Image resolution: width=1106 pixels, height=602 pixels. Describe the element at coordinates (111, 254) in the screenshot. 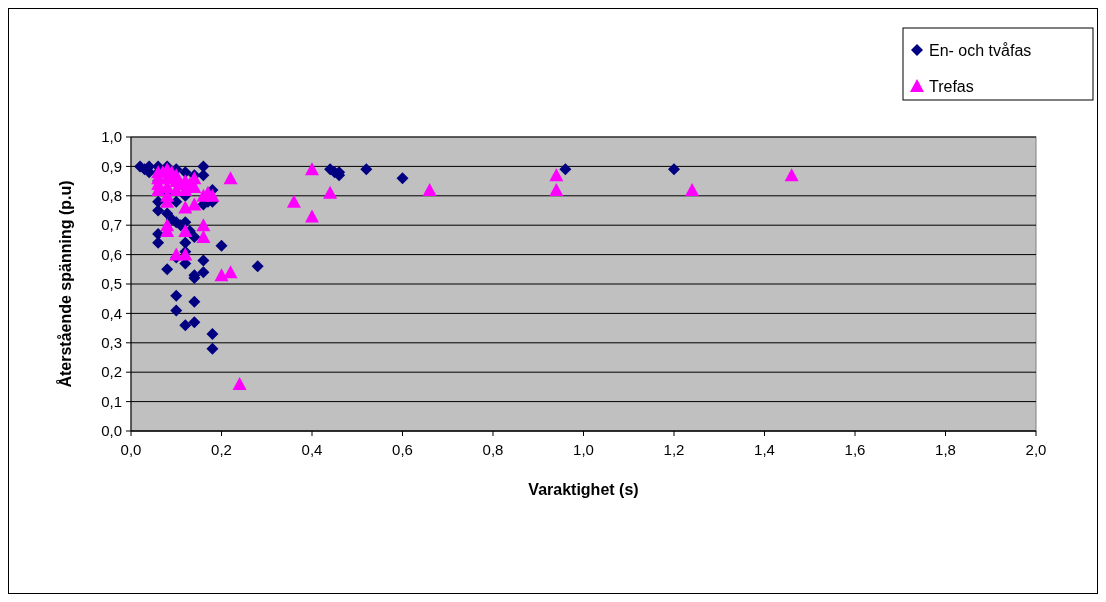

I see `y-tick-label: 0,6` at that location.